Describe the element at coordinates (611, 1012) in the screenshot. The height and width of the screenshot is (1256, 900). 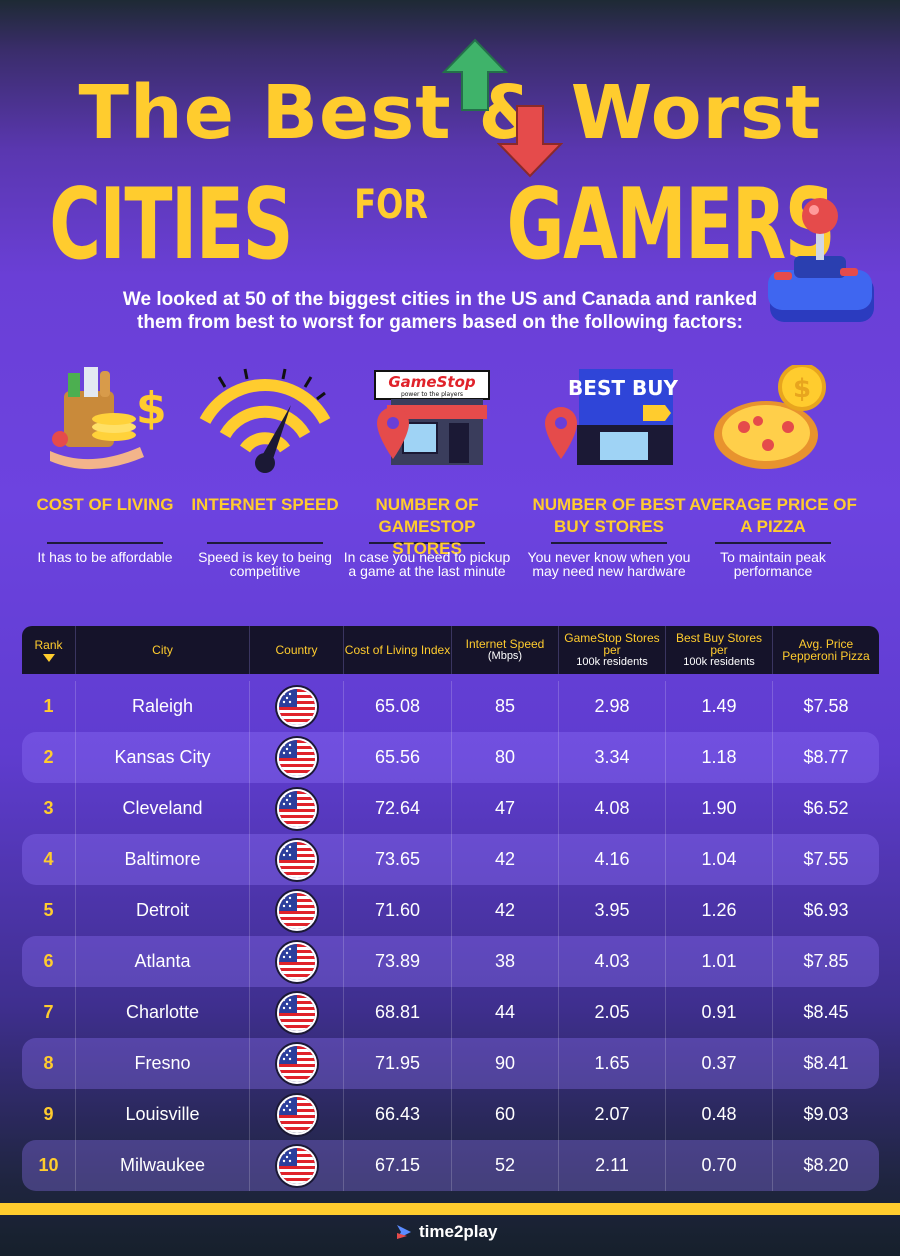
I see `gamestop-cell: 2.05` at that location.